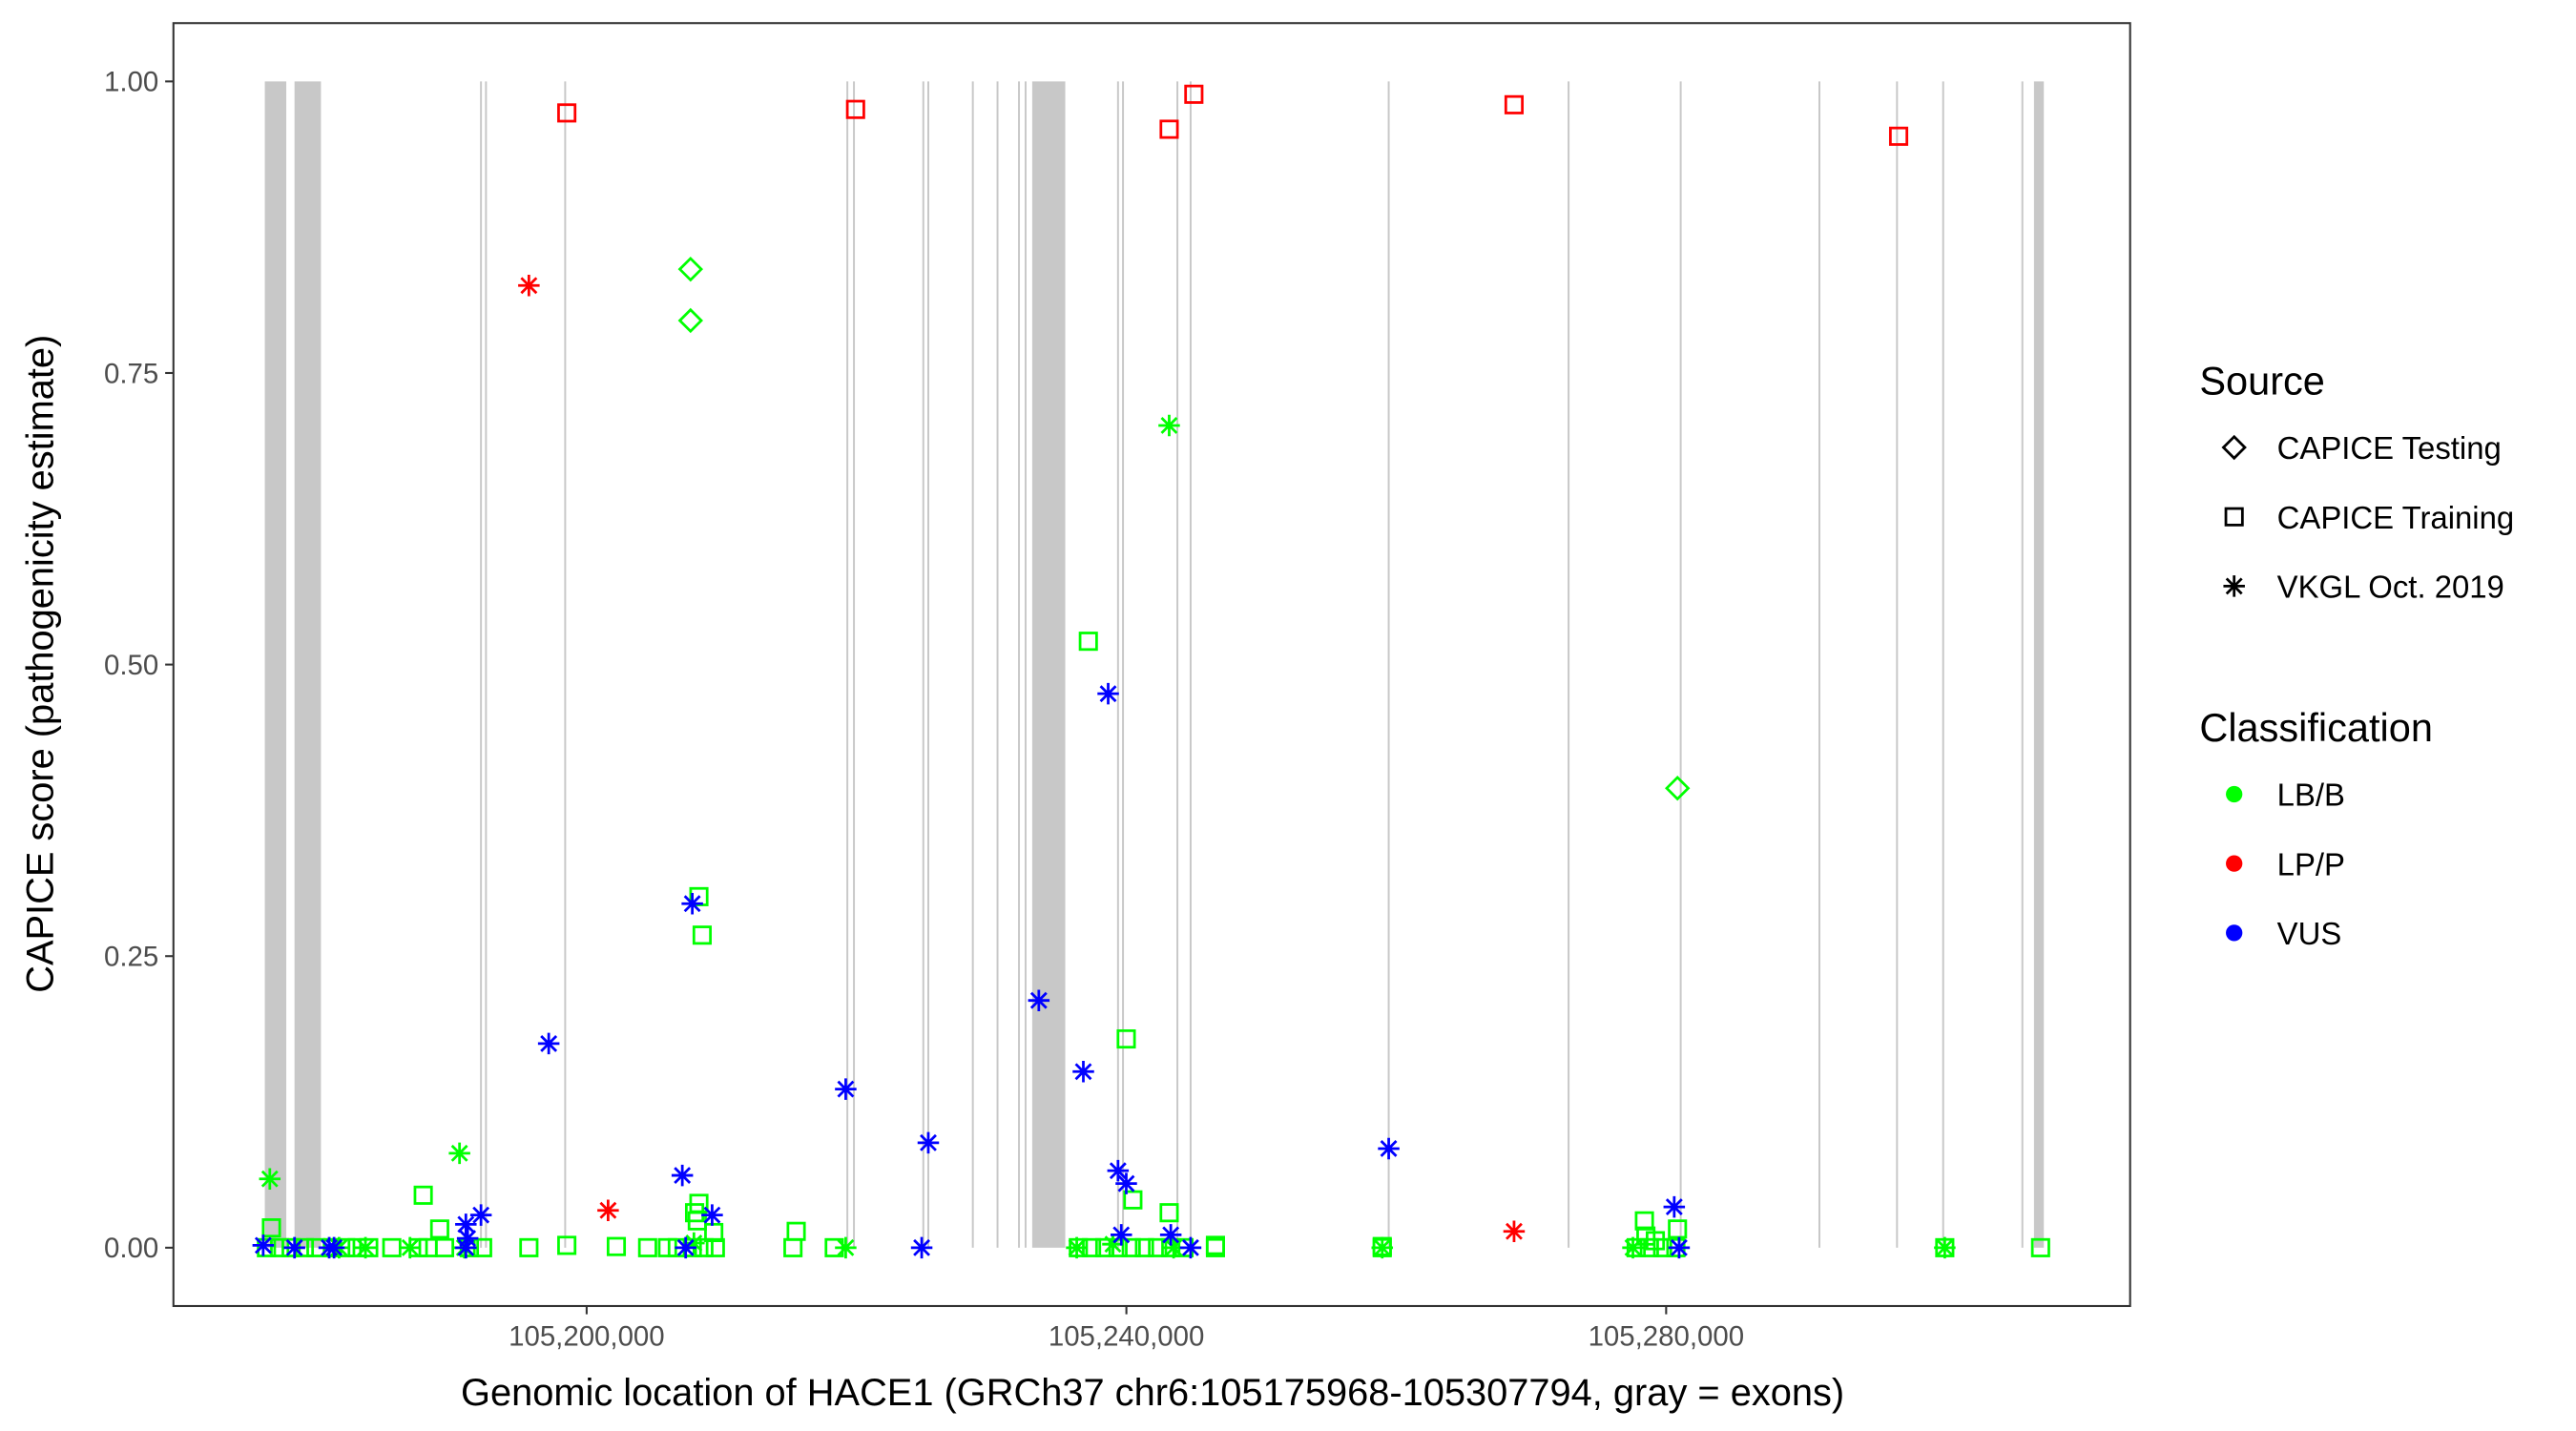 This screenshot has width=2576, height=1431. I want to click on y-tick-label: 0.00, so click(131, 1249).